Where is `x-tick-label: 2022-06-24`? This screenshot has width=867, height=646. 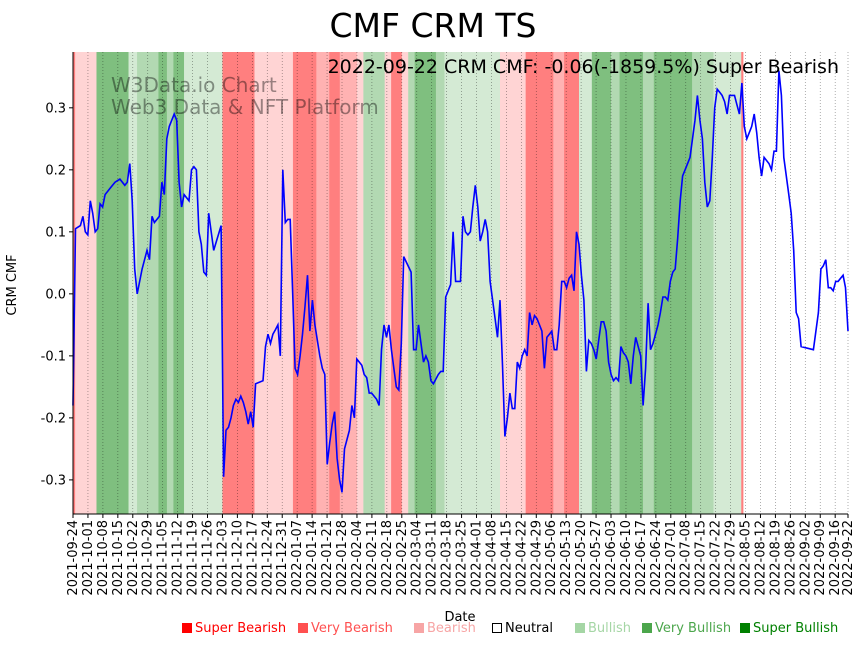
x-tick-label: 2022-06-24 is located at coordinates (656, 558).